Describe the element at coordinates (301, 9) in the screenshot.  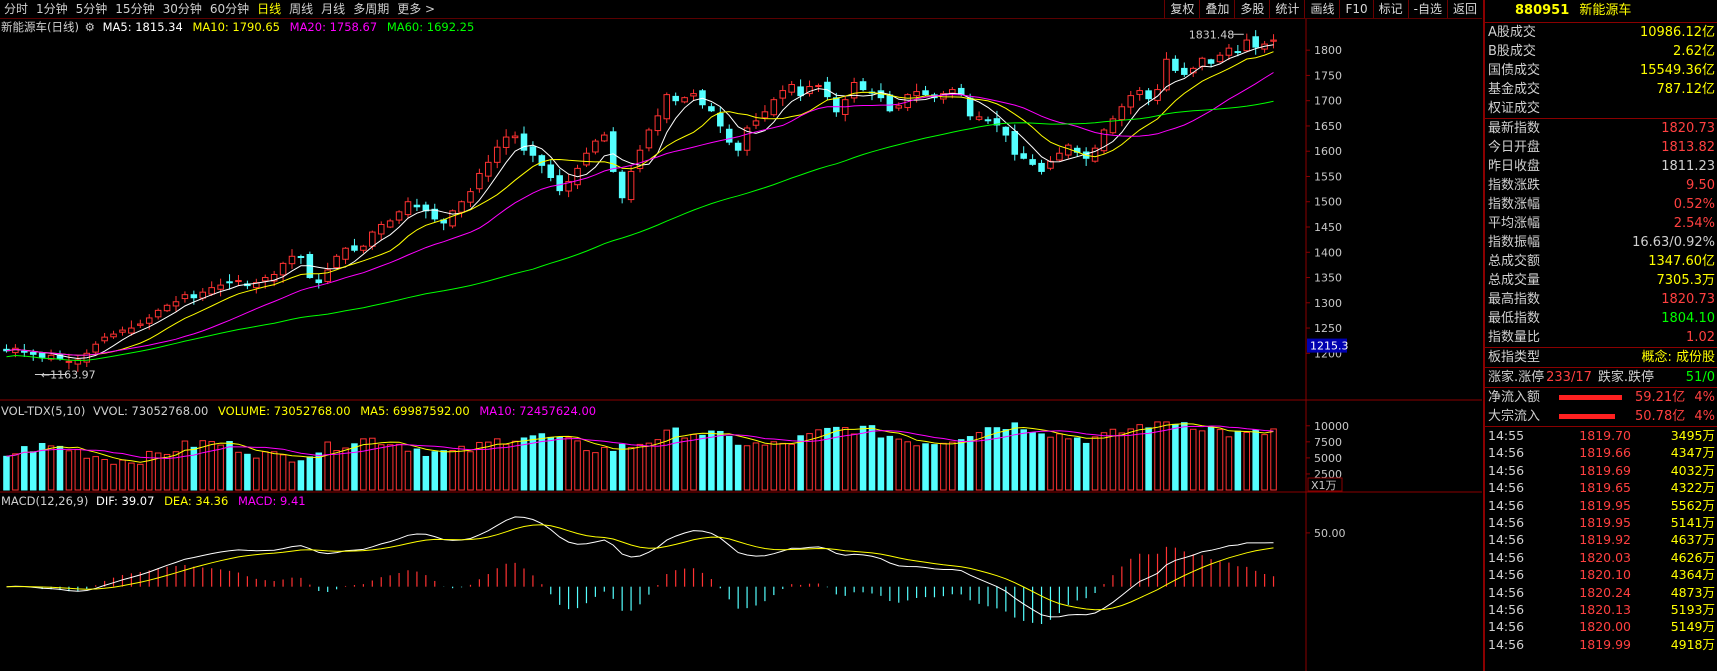
I see `tab-7: 周线` at that location.